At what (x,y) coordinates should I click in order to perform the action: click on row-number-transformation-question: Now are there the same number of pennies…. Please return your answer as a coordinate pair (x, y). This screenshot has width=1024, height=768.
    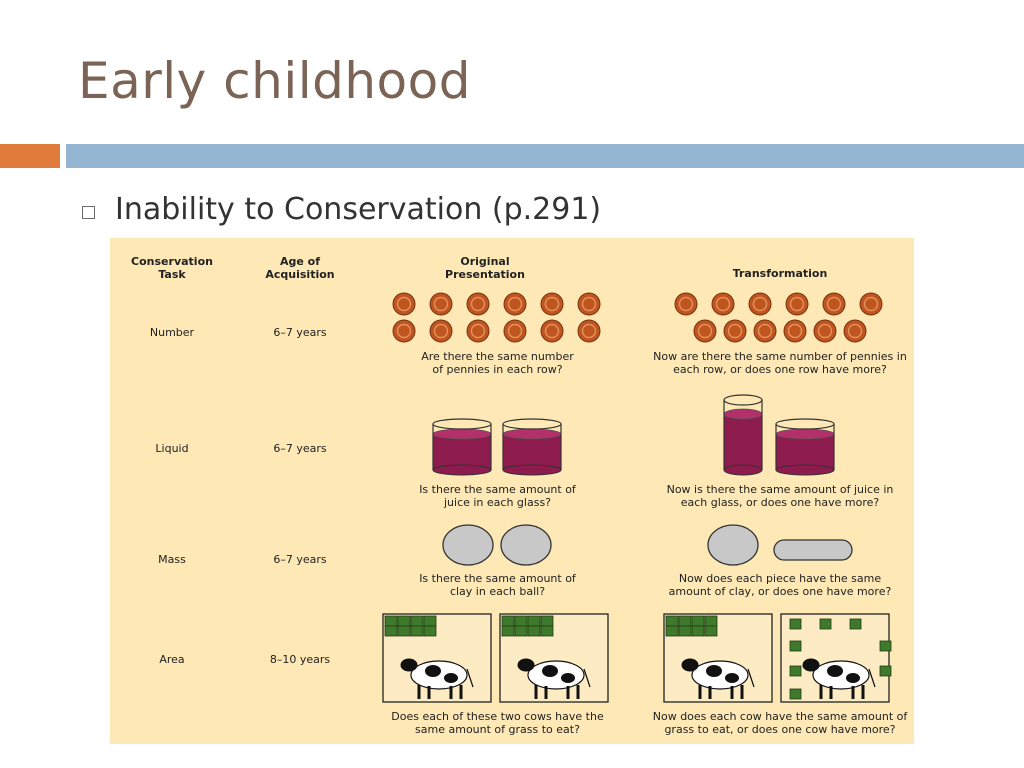
    Looking at the image, I should click on (780, 363).